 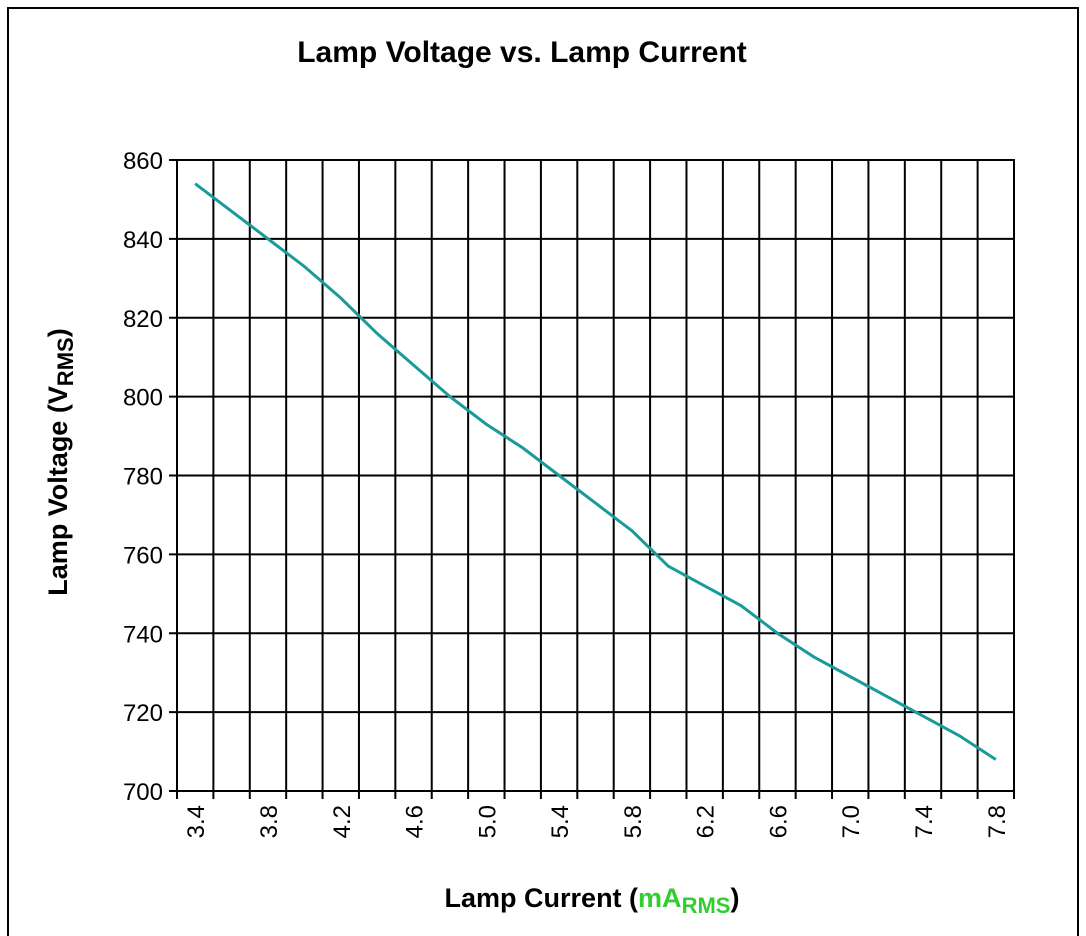 I want to click on y-axis-title: Lamp Voltage (VRMS), so click(x=60, y=461).